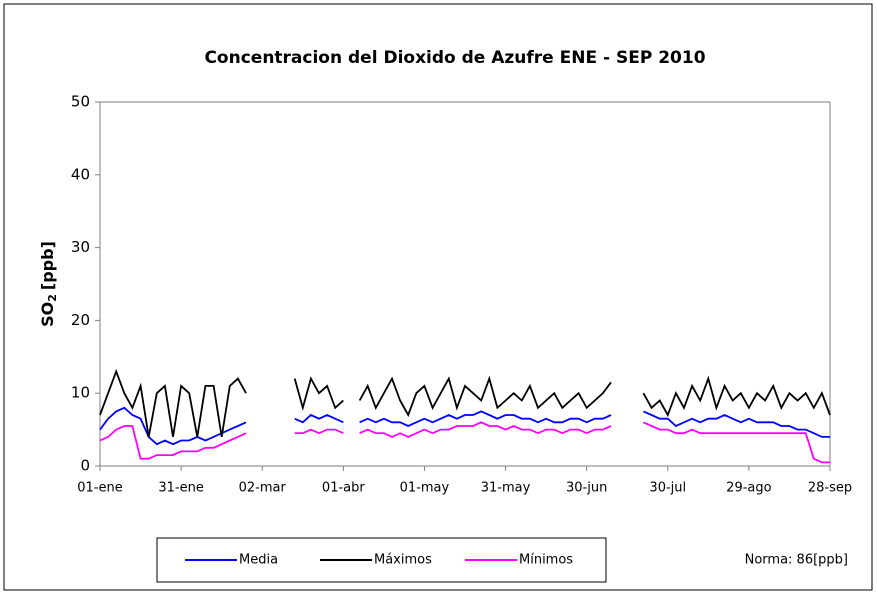 This screenshot has height=599, width=877. What do you see at coordinates (80, 174) in the screenshot?
I see `y-tick-label: 40` at bounding box center [80, 174].